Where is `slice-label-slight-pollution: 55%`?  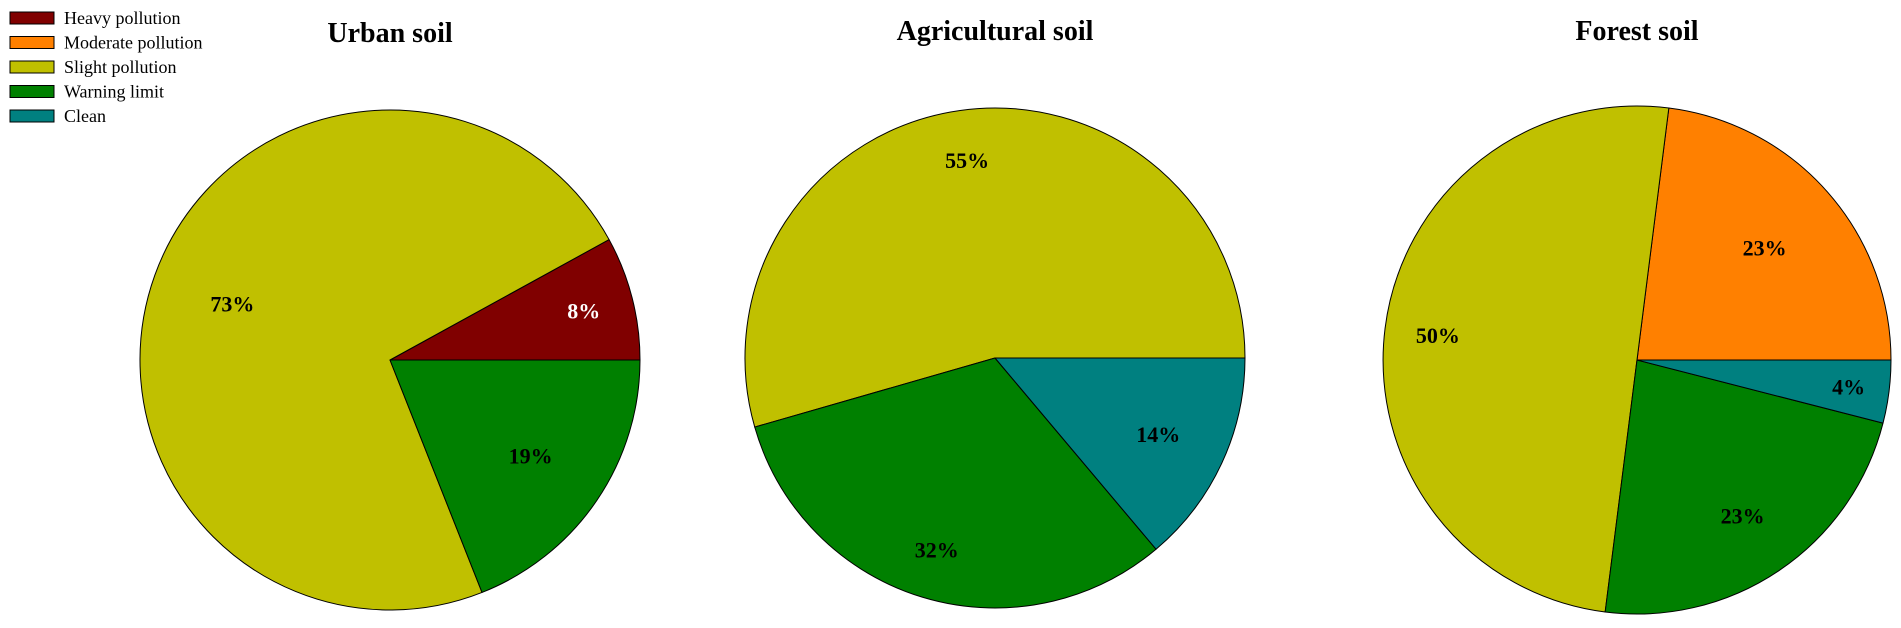 slice-label-slight-pollution: 55% is located at coordinates (967, 160).